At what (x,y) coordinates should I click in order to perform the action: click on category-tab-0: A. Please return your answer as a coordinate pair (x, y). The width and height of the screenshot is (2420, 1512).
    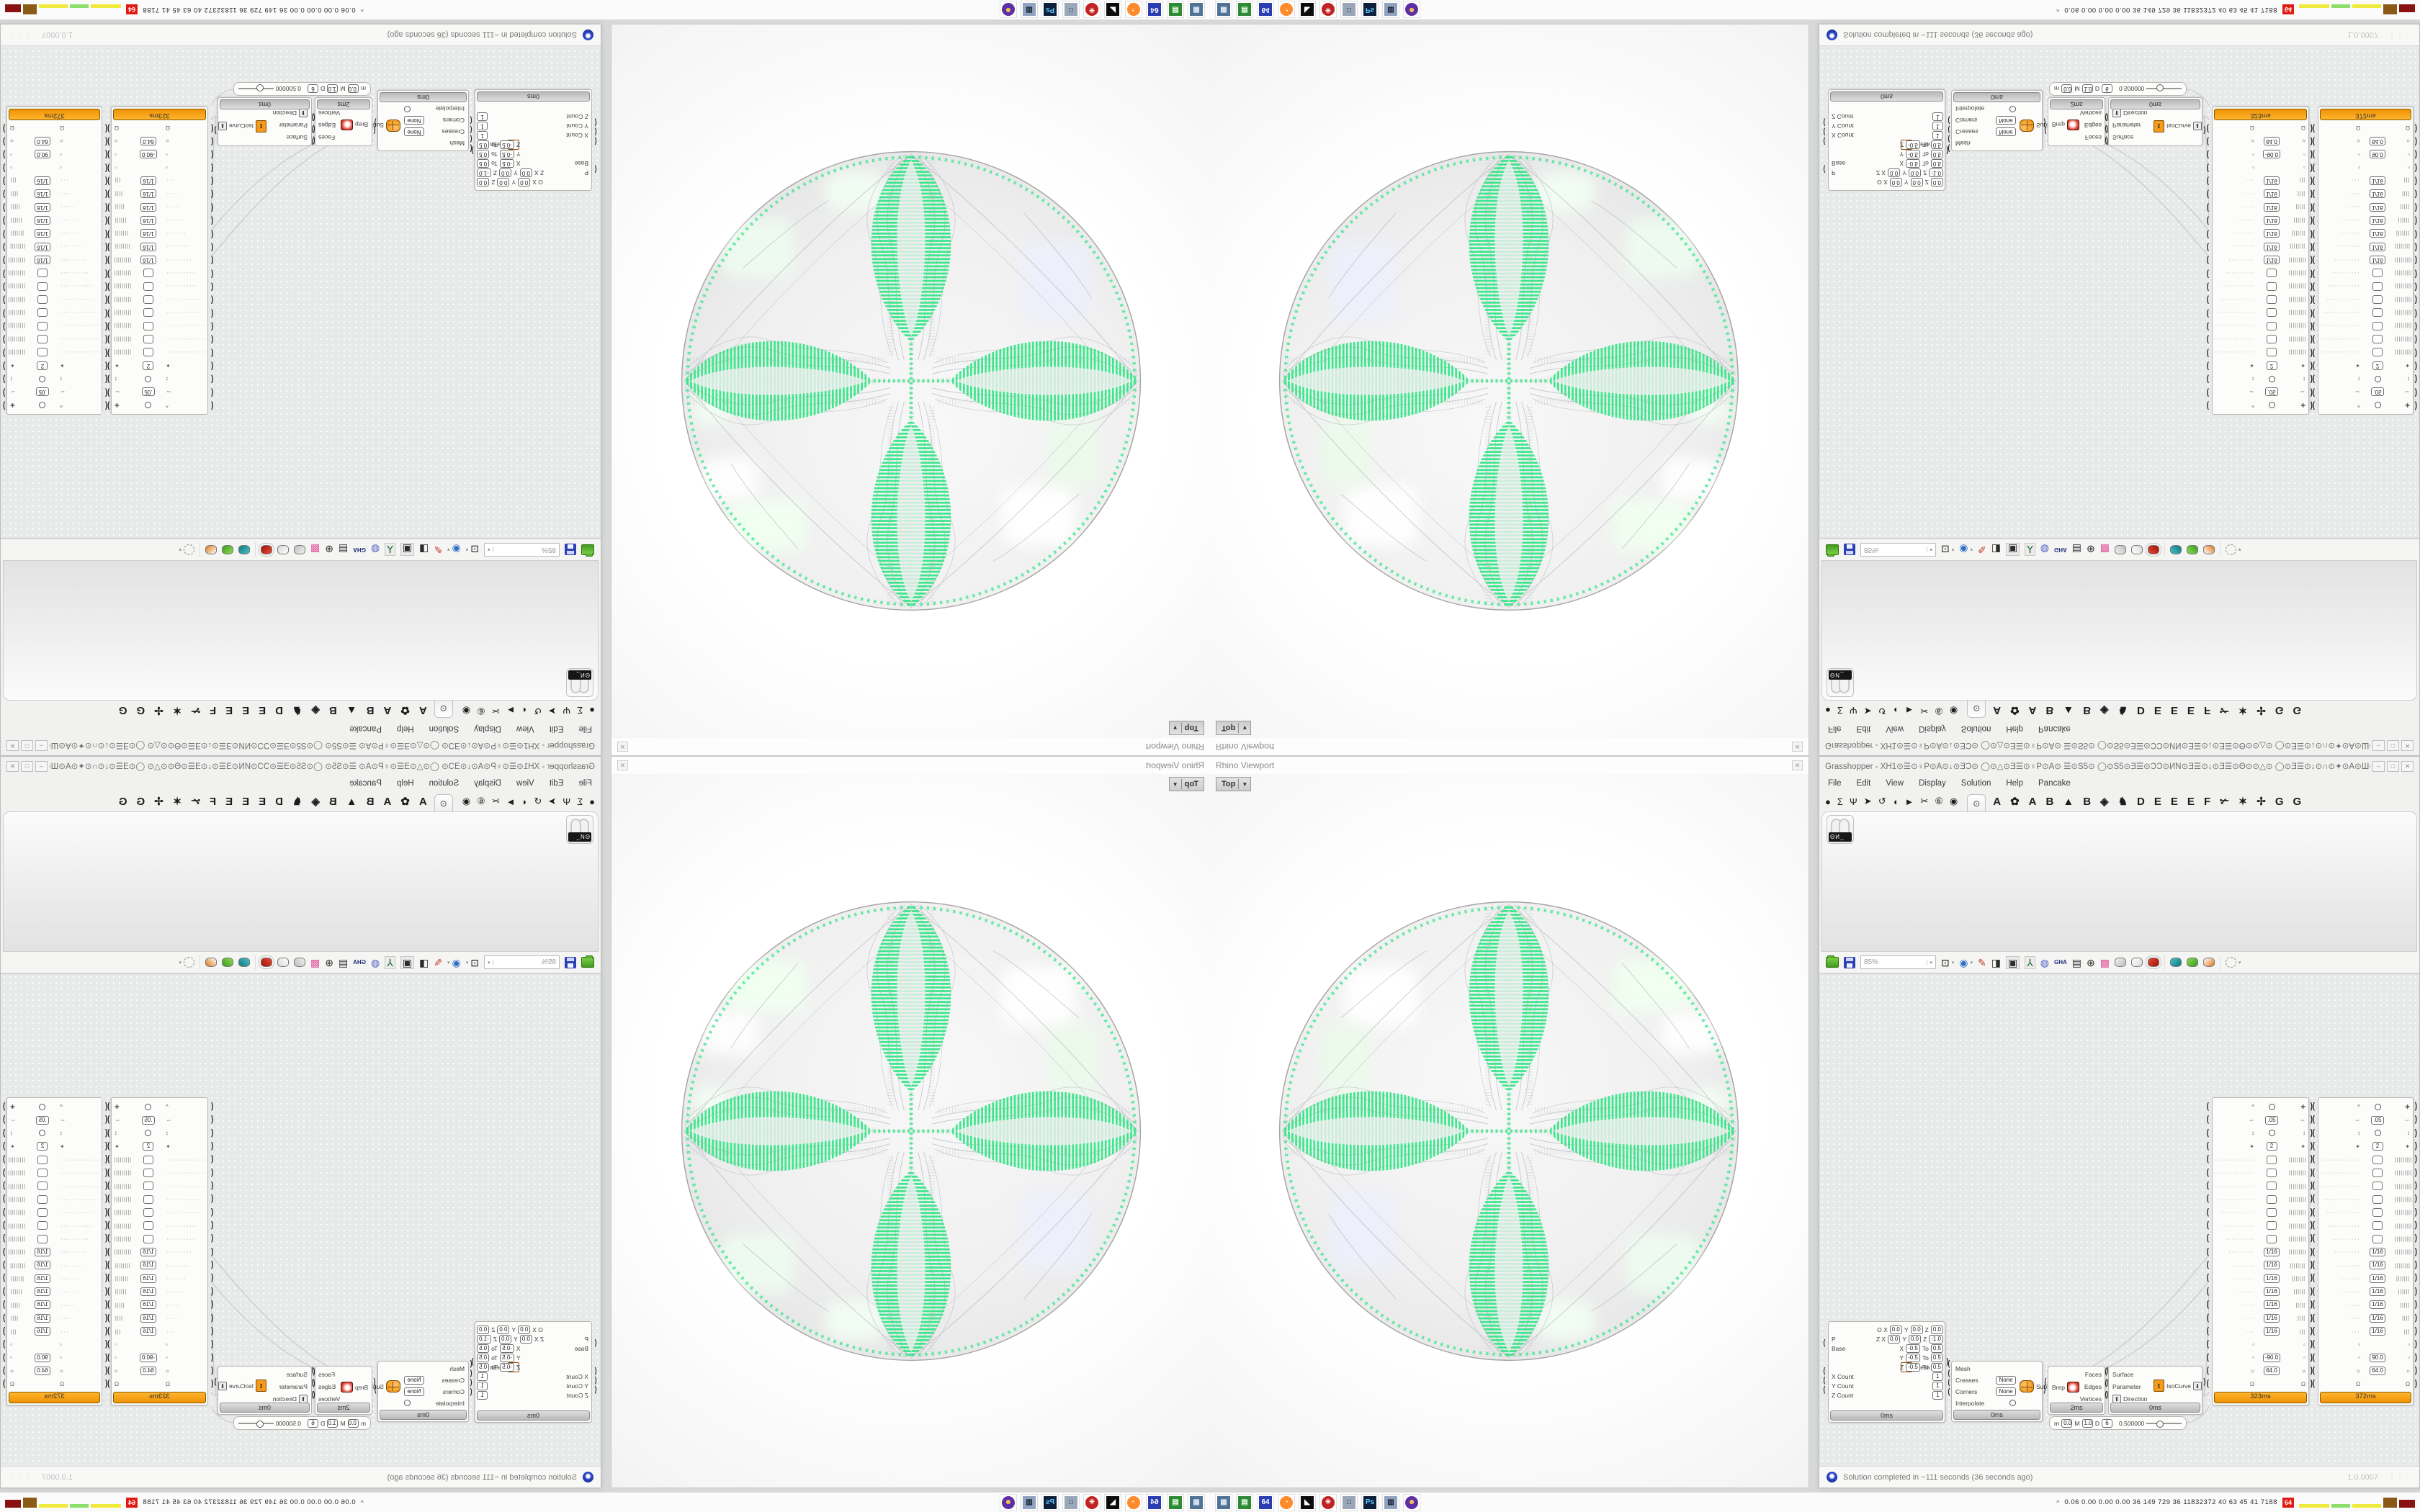
    Looking at the image, I should click on (1997, 801).